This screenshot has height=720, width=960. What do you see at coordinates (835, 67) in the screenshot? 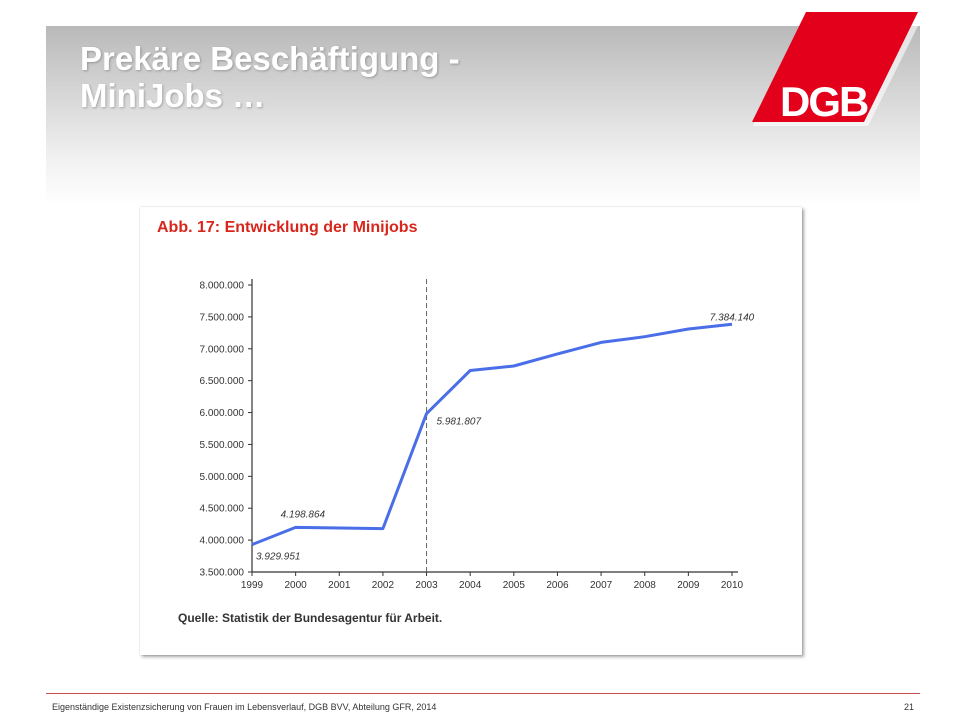
I see `dgb-logo-parallelogram` at bounding box center [835, 67].